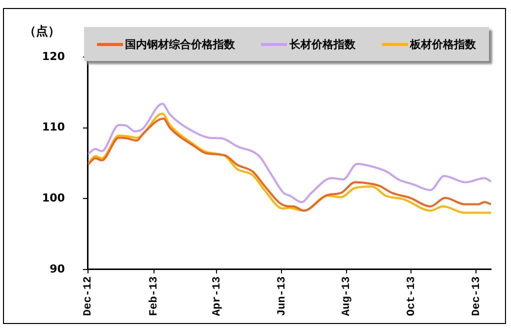 The width and height of the screenshot is (511, 333). Describe the element at coordinates (180, 44) in the screenshot. I see `legend-label: 国内钢材综合价格指数` at that location.